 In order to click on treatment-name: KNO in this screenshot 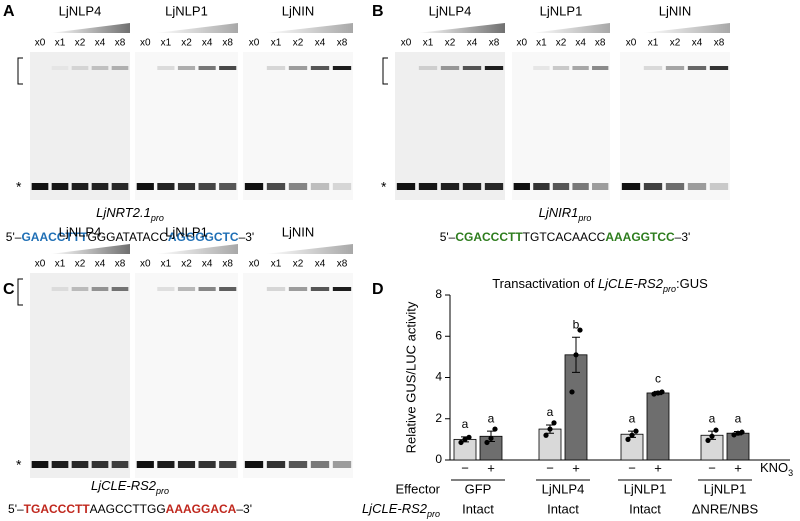, I will do `click(774, 467)`.